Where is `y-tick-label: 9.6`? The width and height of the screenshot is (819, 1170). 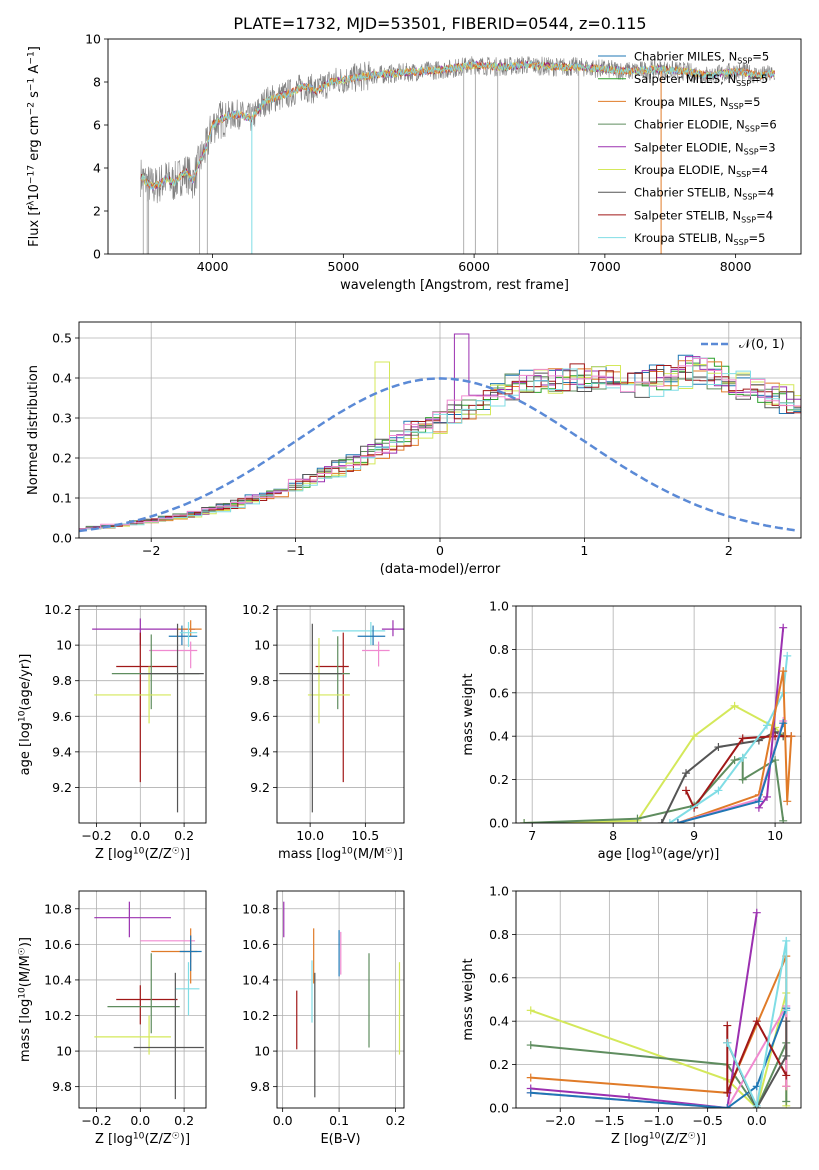
y-tick-label: 9.6 is located at coordinates (260, 716).